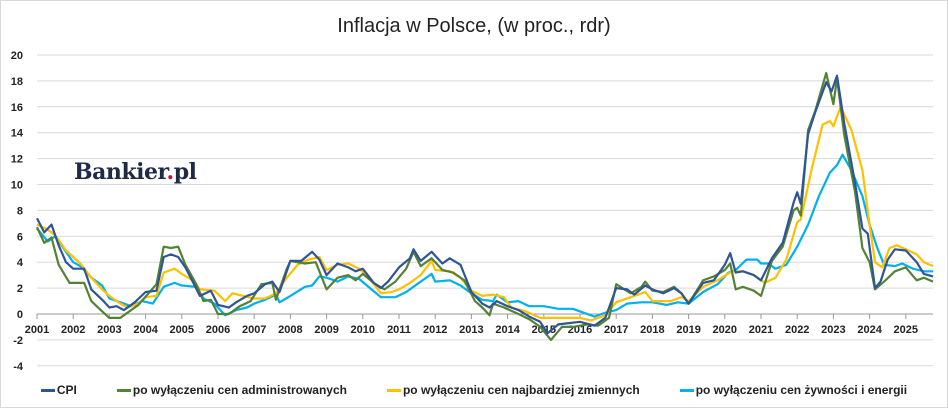  I want to click on y-tick-label: -4, so click(18, 367).